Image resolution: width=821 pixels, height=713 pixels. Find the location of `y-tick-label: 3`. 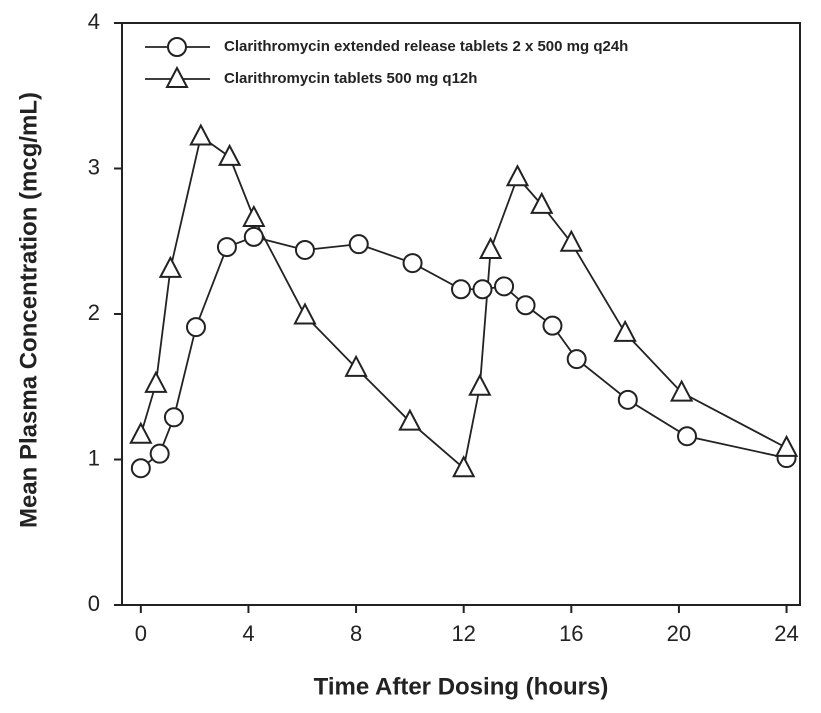

y-tick-label: 3 is located at coordinates (94, 166).